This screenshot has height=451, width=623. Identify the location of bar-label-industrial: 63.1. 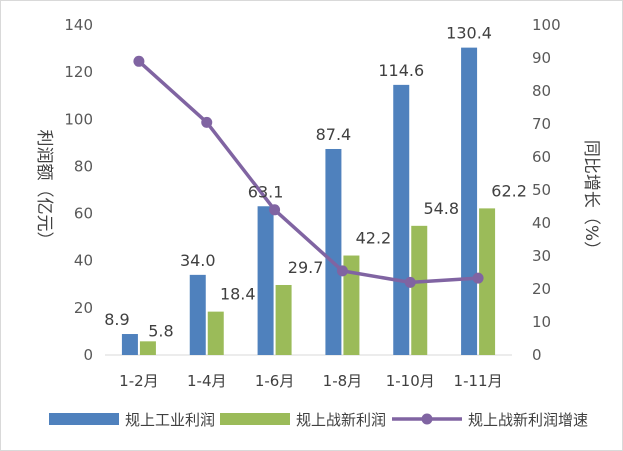
(266, 191).